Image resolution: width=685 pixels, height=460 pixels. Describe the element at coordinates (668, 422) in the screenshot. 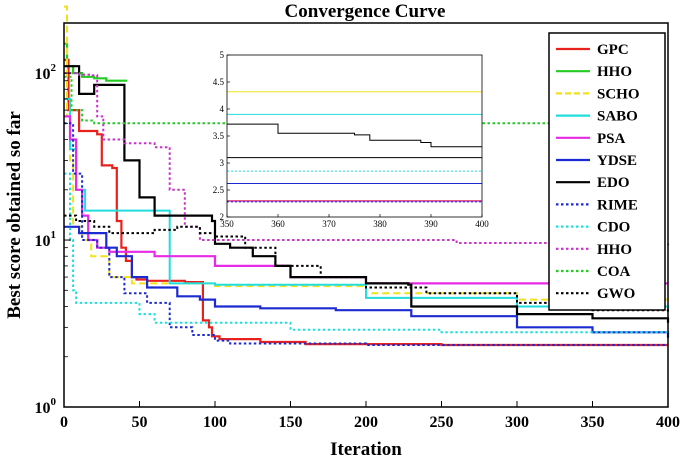

I see `x-tick-label: 400` at that location.